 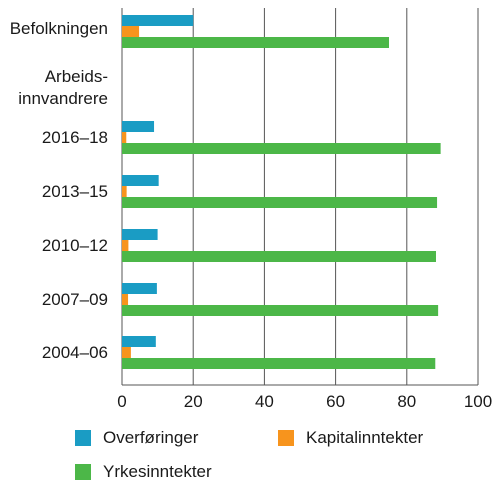 What do you see at coordinates (75, 299) in the screenshot?
I see `category-label-2007-09: 2007–09` at bounding box center [75, 299].